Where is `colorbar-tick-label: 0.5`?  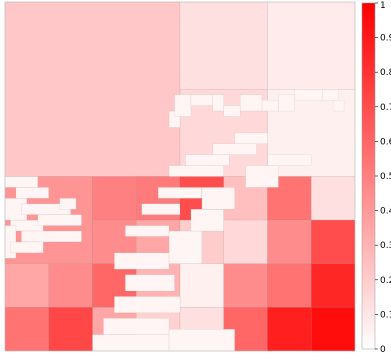
colorbar-tick-label: 0.5 is located at coordinates (385, 177).